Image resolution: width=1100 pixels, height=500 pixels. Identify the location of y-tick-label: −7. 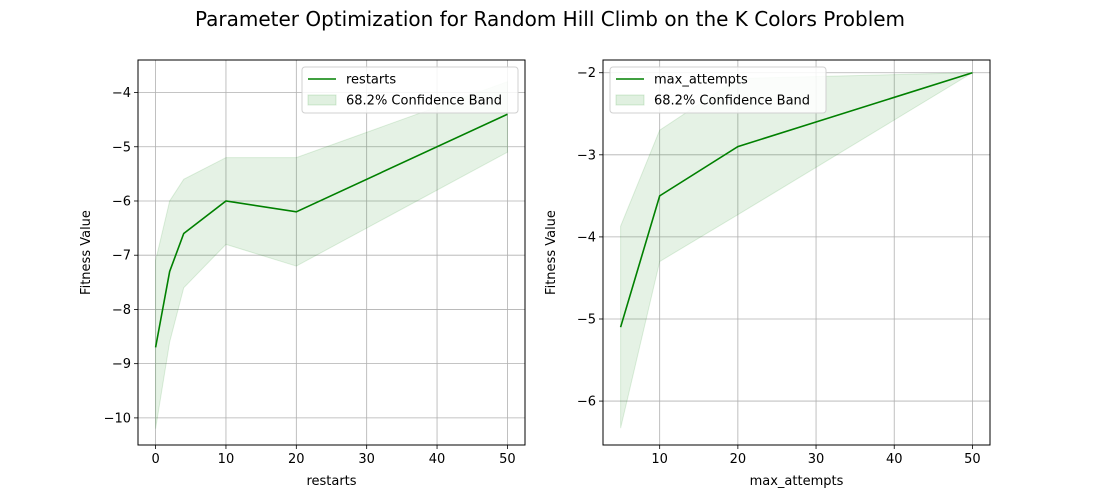
(121, 256).